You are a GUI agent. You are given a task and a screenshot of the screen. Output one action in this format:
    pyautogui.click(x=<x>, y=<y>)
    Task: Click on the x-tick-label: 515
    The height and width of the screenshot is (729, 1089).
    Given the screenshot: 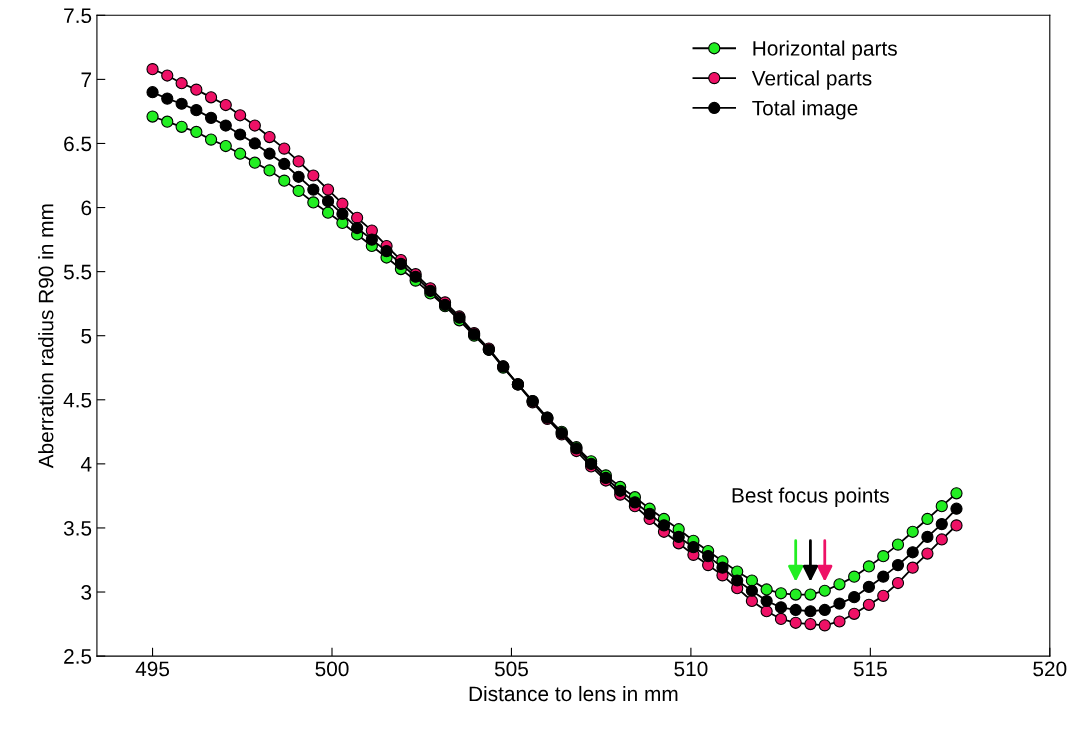 What is the action you would take?
    pyautogui.click(x=870, y=669)
    